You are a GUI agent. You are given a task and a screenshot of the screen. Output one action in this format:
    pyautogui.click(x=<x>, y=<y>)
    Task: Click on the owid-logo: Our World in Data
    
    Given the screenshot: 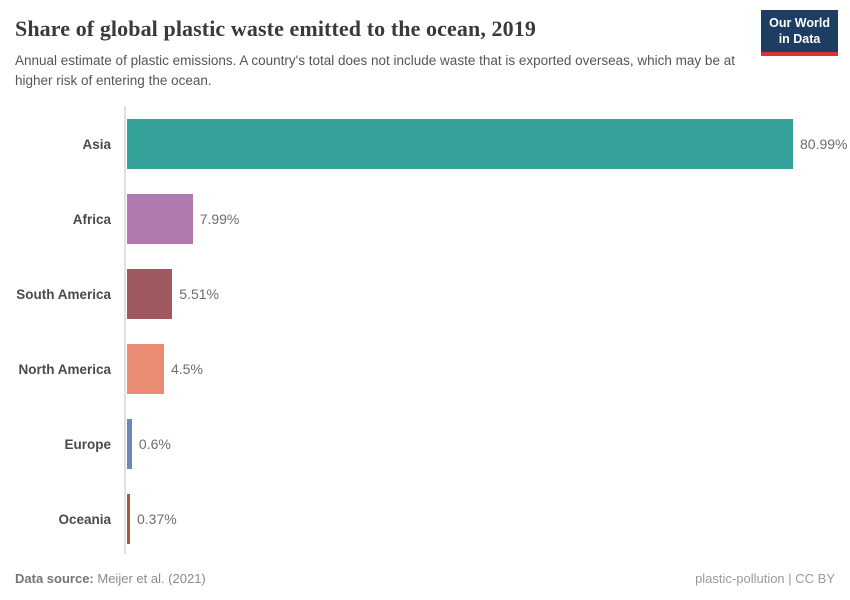 What is the action you would take?
    pyautogui.click(x=799, y=33)
    